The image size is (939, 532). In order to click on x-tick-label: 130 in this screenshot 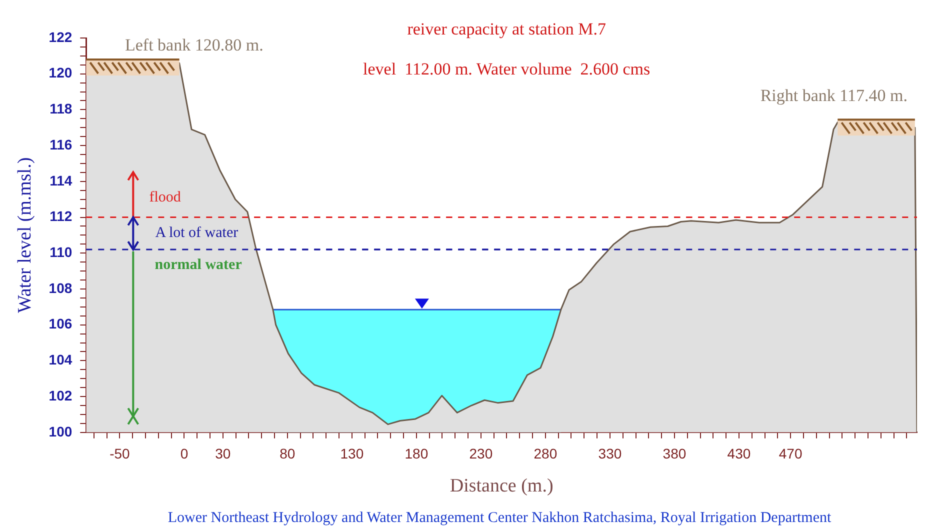, I will do `click(352, 454)`.